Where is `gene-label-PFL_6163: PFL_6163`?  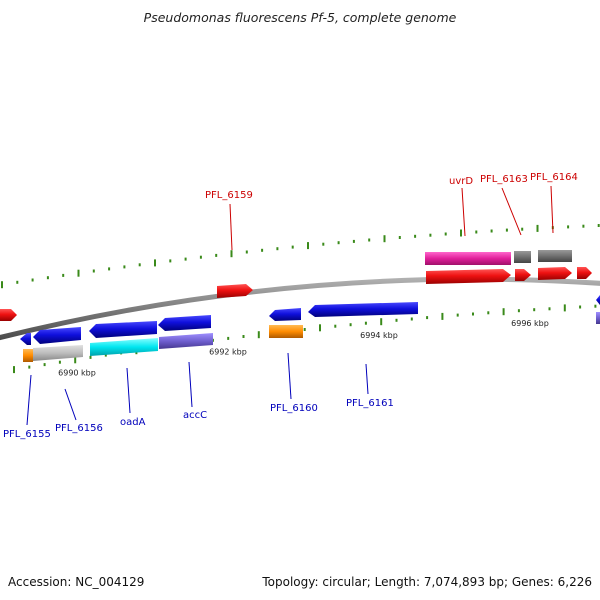 gene-label-PFL_6163: PFL_6163 is located at coordinates (504, 179).